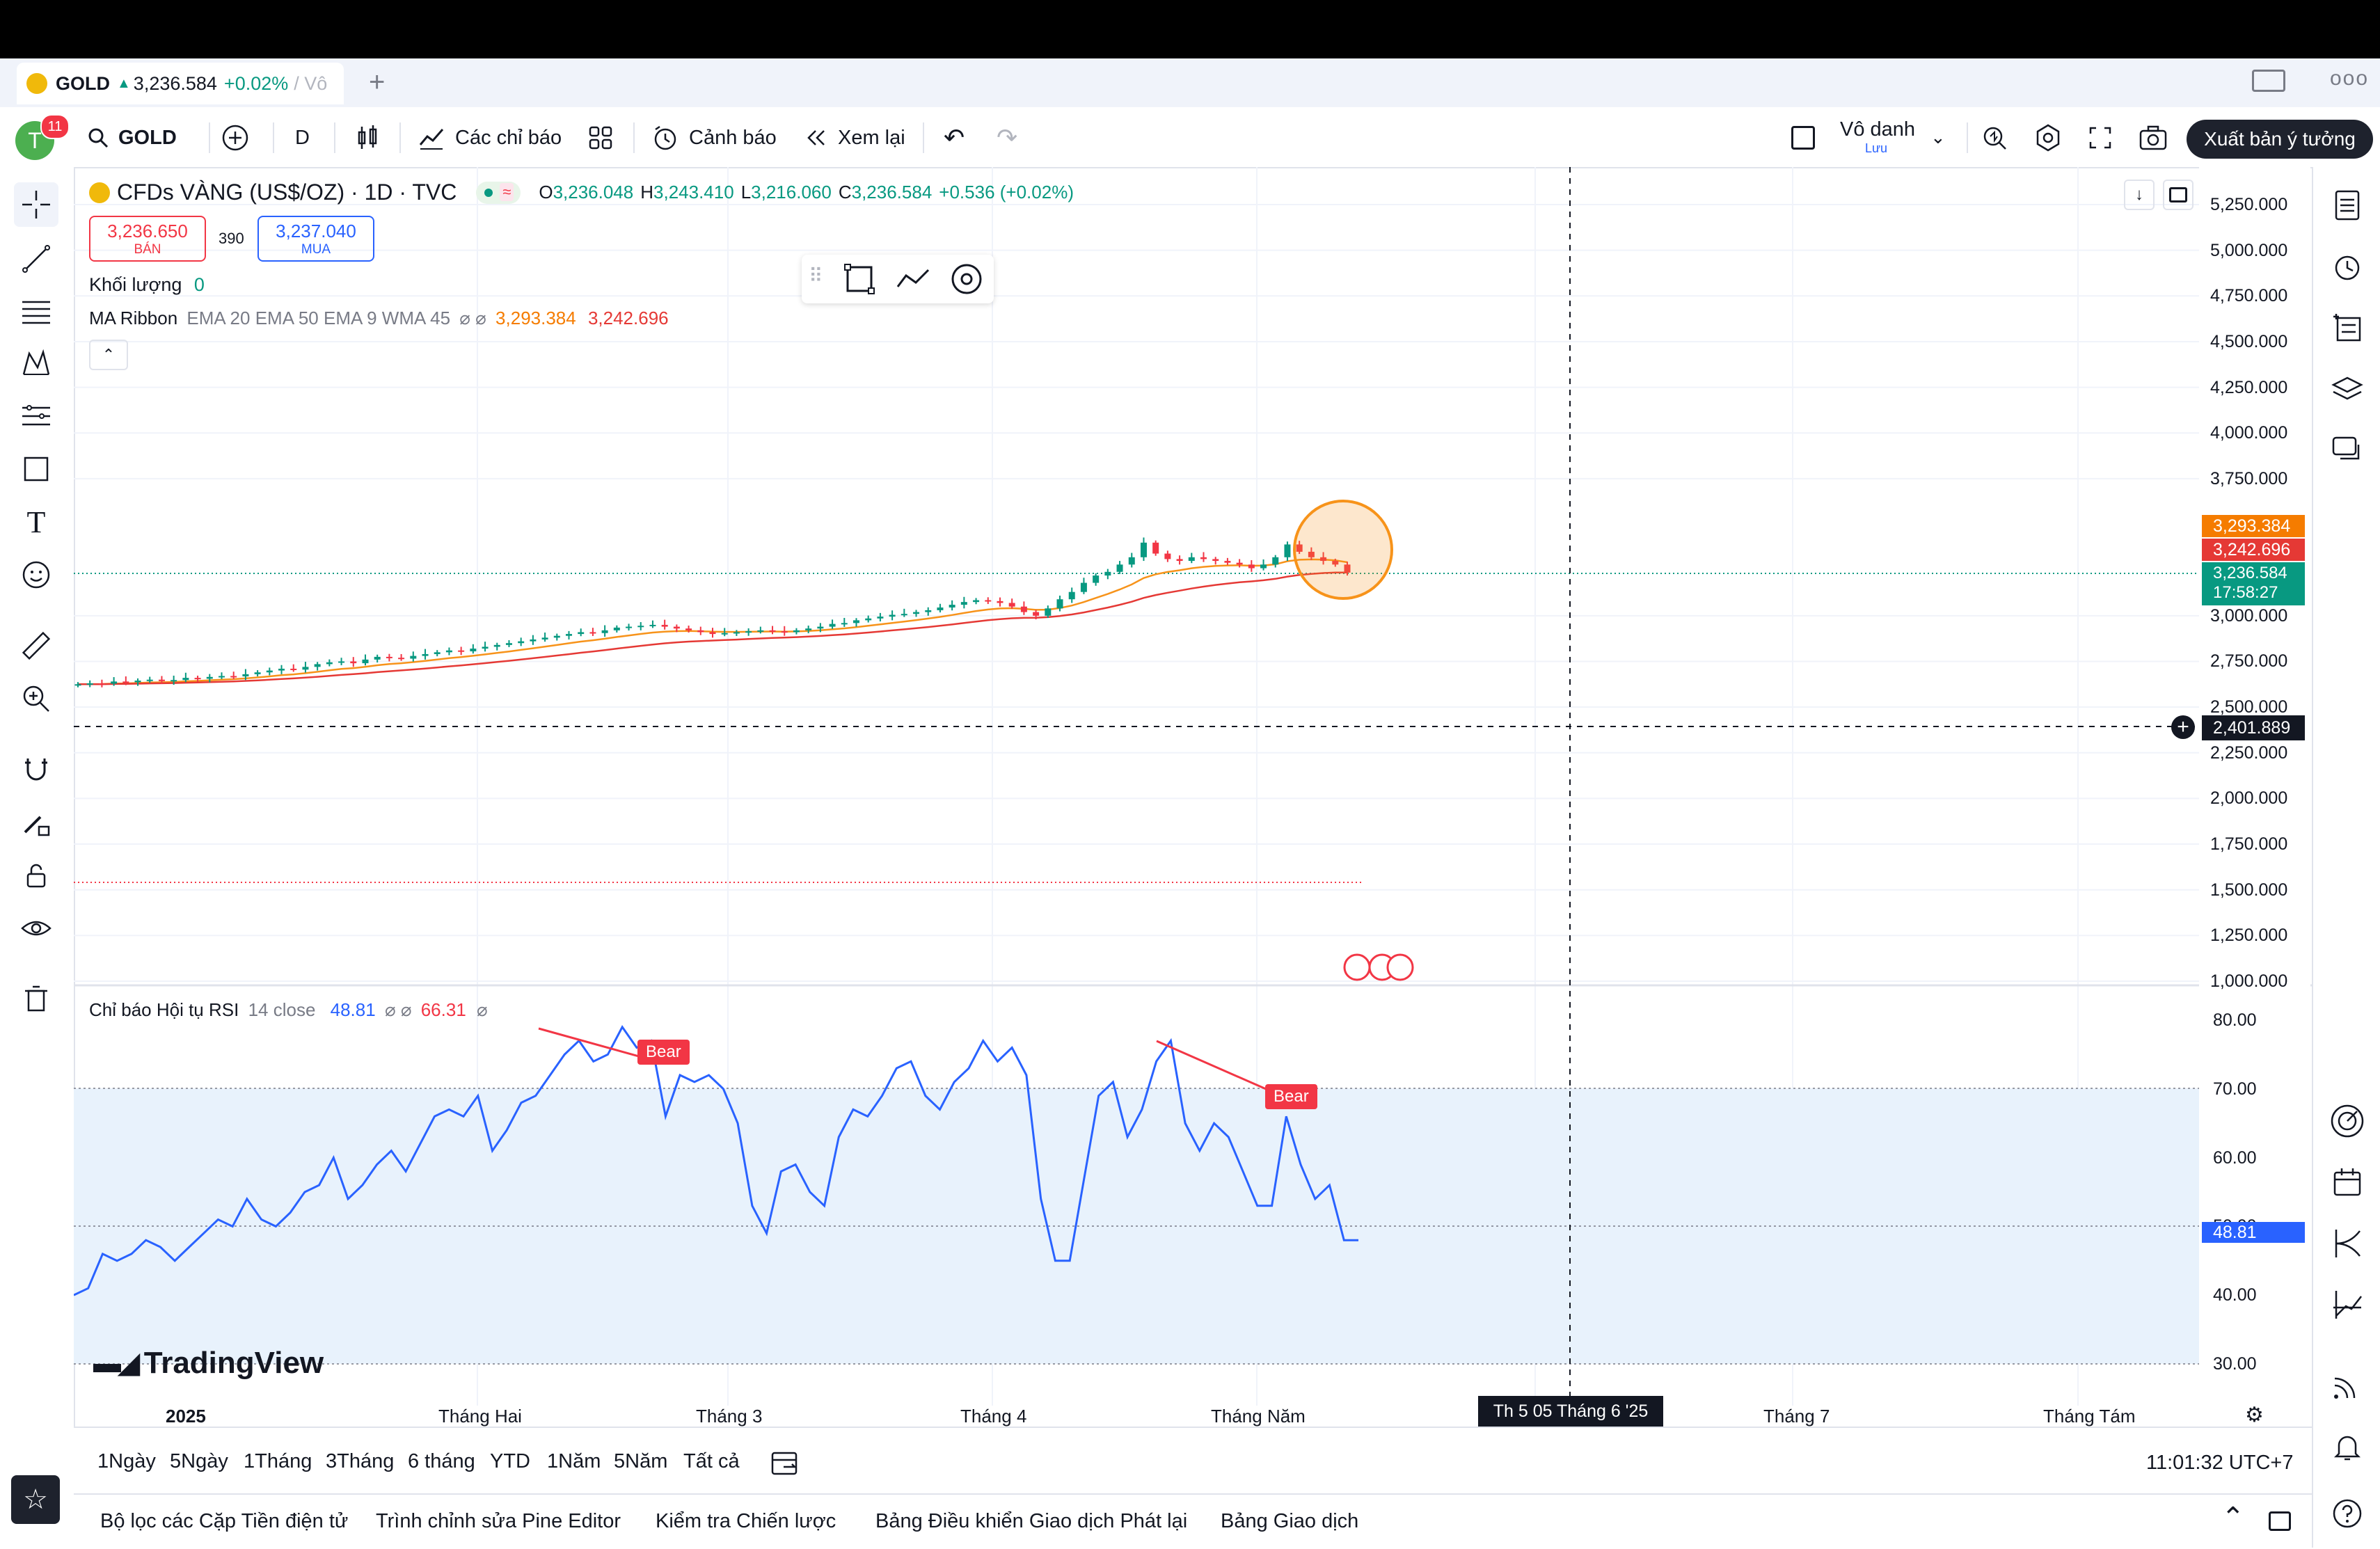 The width and height of the screenshot is (2380, 1549). What do you see at coordinates (498, 1521) in the screenshot?
I see `footer-tab: Trình chỉnh sửa Pine Editor` at bounding box center [498, 1521].